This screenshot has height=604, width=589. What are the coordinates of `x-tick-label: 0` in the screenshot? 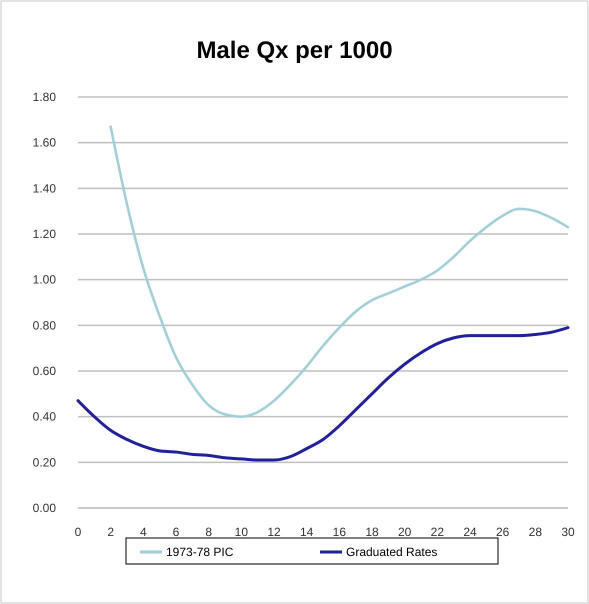 It's located at (78, 532).